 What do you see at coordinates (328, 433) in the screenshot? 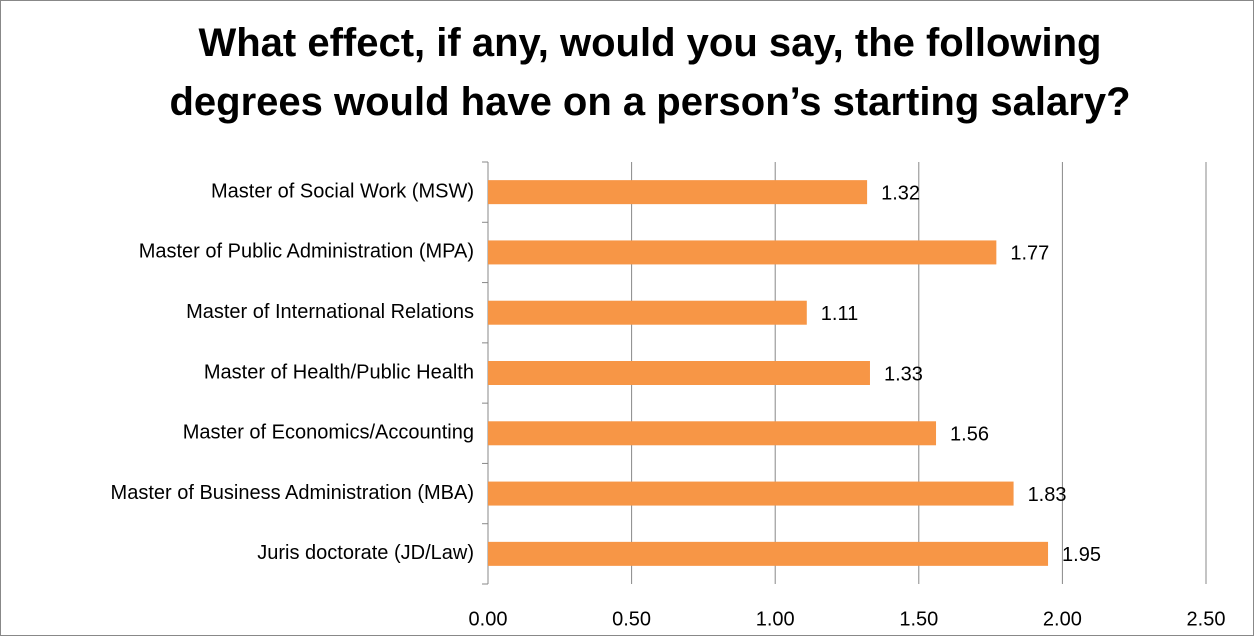
I see `y-tick-label: Master of Economics/Accounting` at bounding box center [328, 433].